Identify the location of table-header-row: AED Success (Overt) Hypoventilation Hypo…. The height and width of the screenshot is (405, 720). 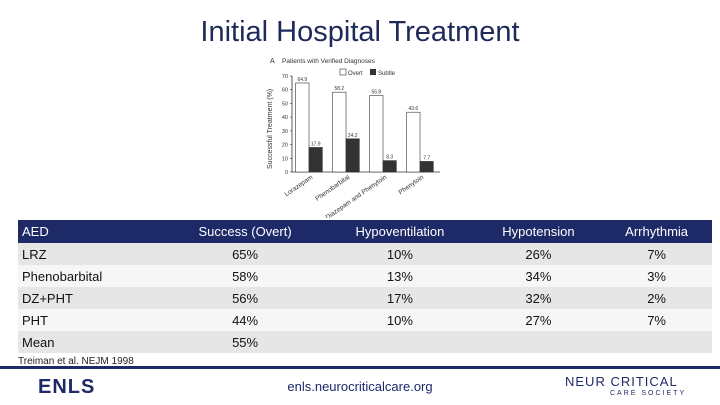
(365, 231).